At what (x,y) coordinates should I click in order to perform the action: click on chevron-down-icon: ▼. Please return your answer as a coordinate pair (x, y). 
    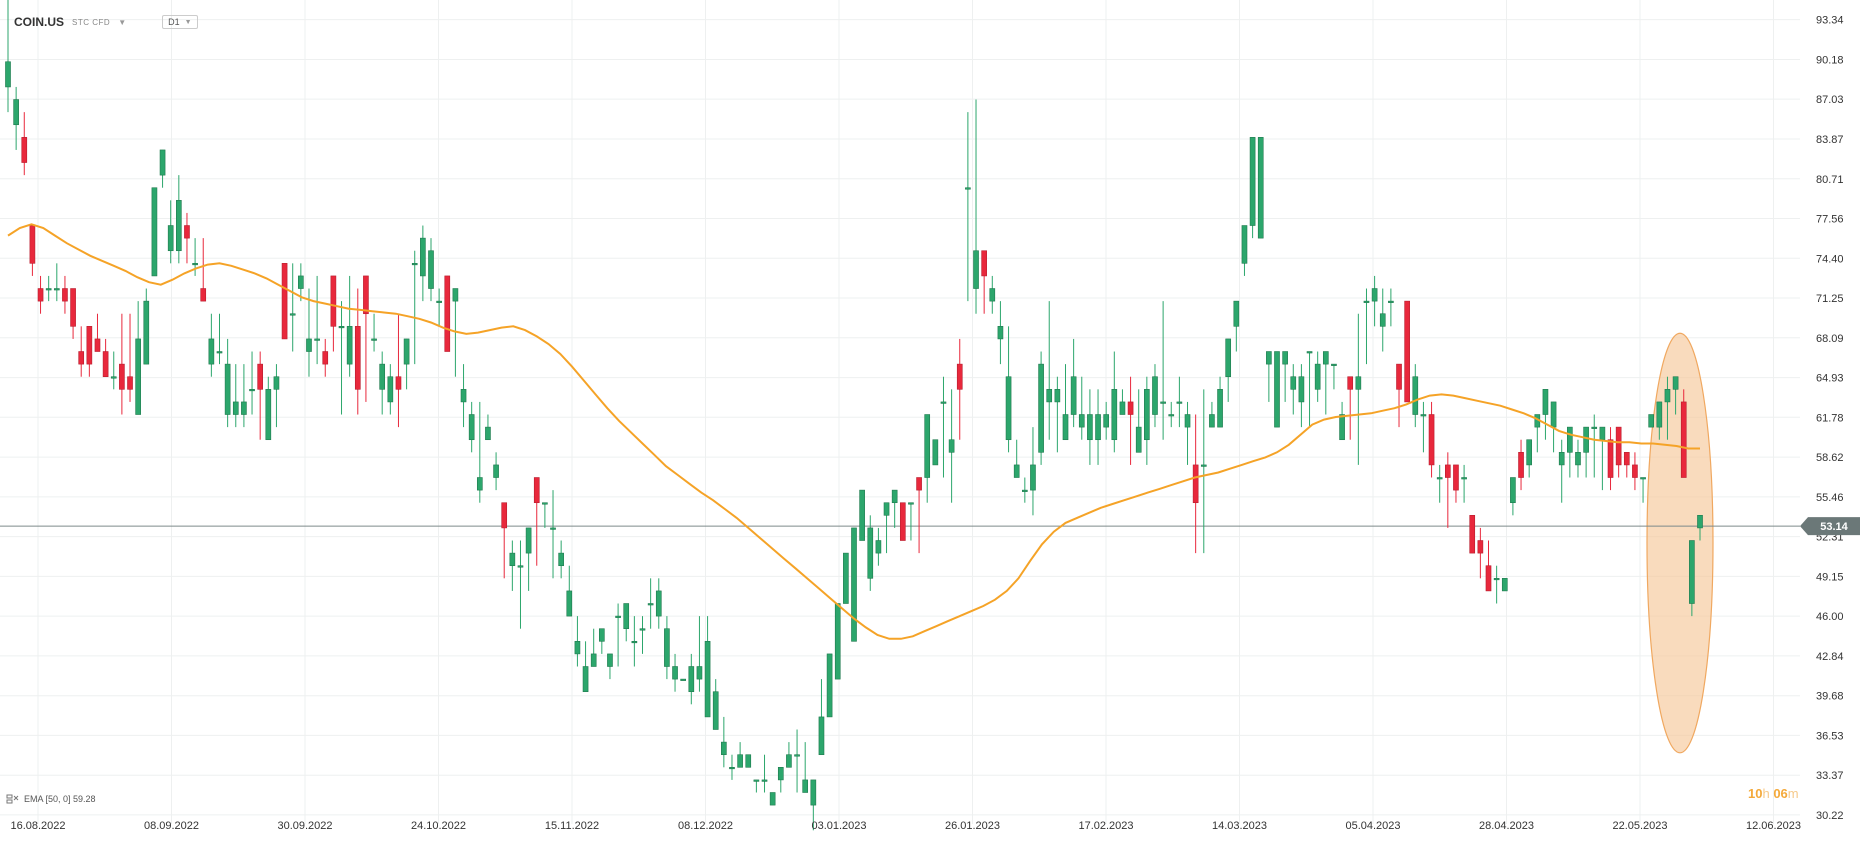
    Looking at the image, I should click on (122, 22).